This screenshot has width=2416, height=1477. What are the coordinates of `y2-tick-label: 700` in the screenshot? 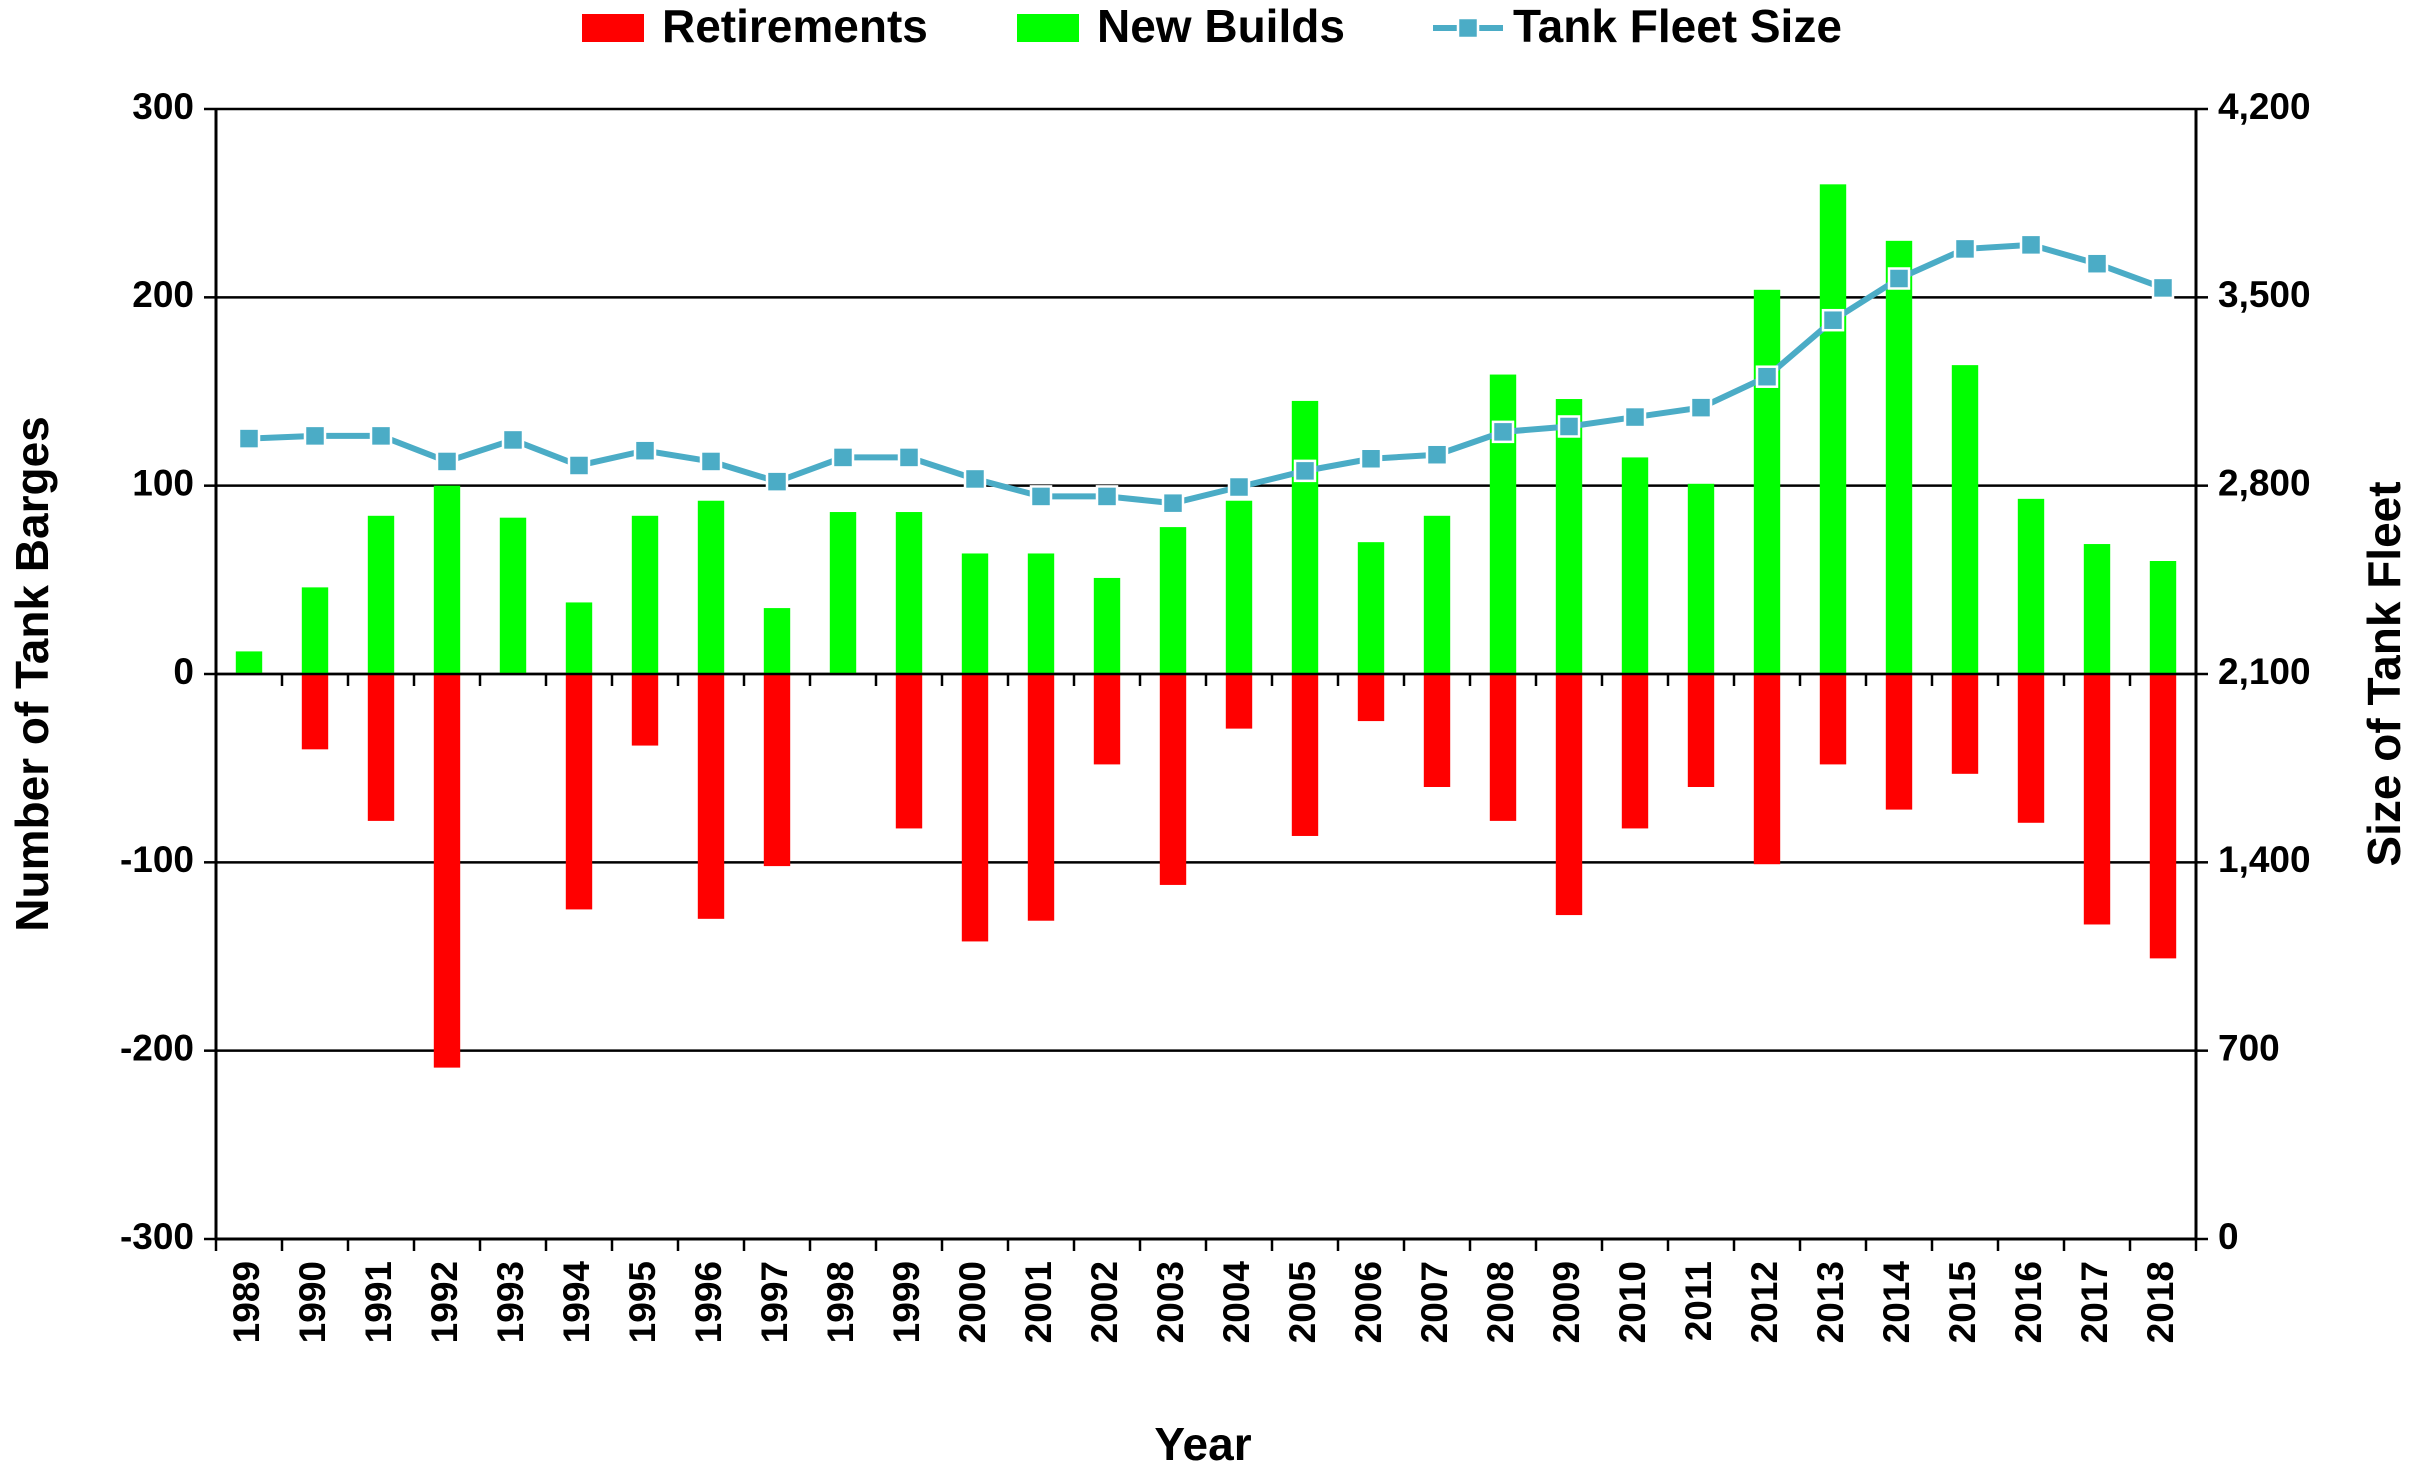 It's located at (2249, 1047).